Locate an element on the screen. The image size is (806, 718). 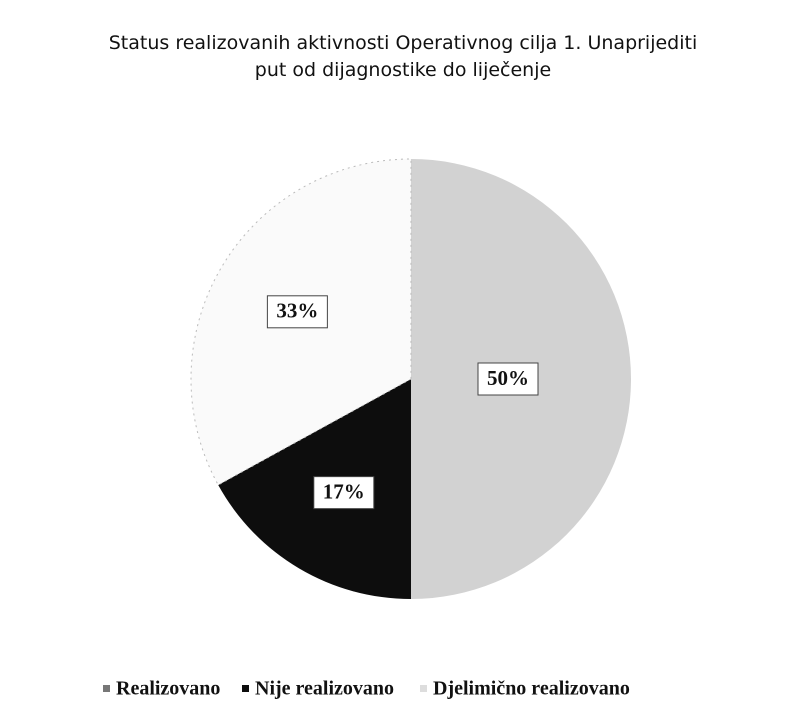
legend-label: Djelimično realizovano is located at coordinates (531, 689).